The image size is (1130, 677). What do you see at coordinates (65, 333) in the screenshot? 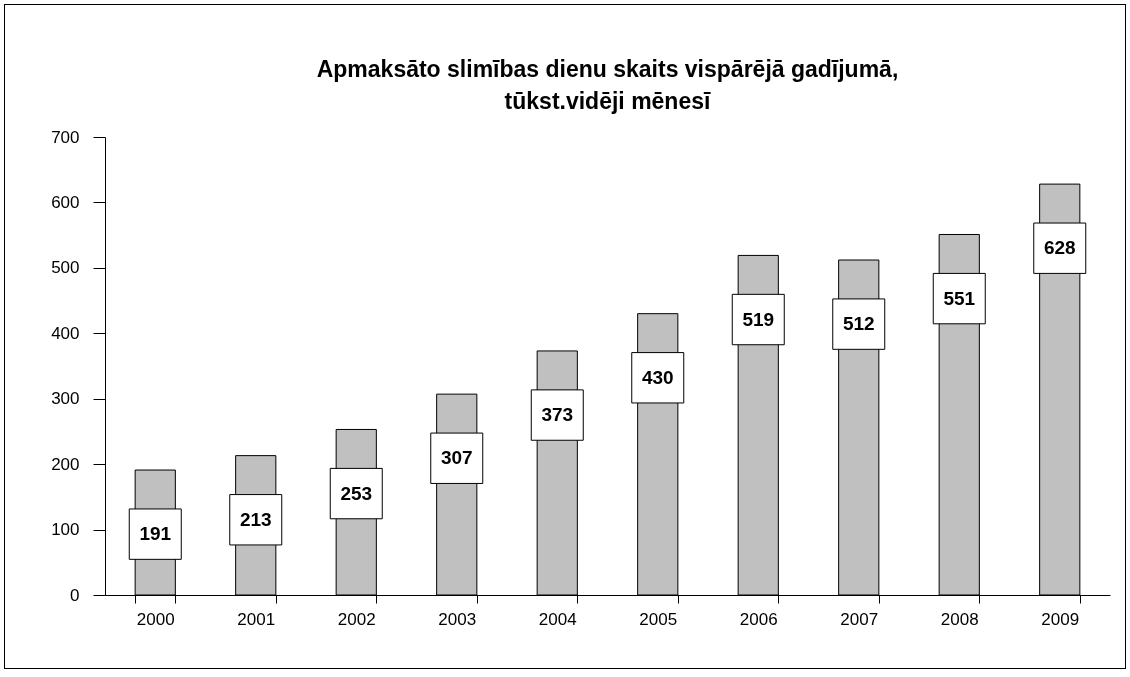
I see `y-tick-label: 400` at bounding box center [65, 333].